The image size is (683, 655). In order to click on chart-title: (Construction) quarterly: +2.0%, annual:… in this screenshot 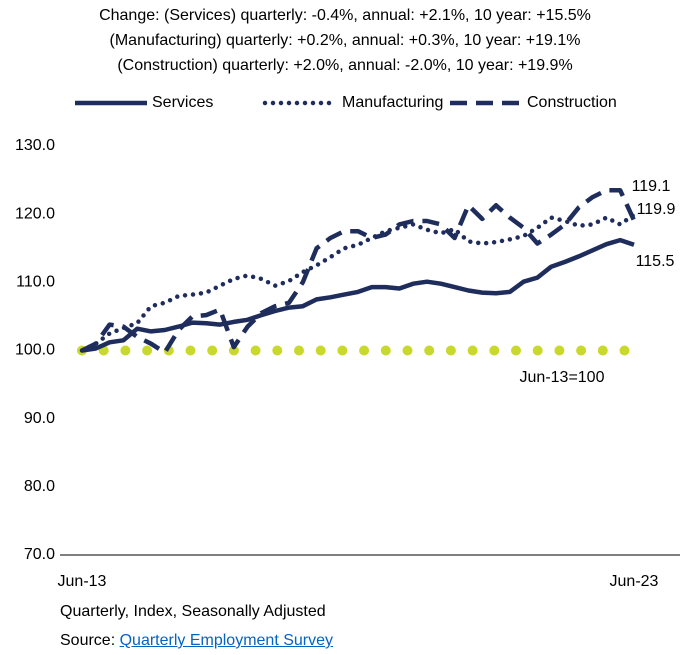, I will do `click(344, 65)`.